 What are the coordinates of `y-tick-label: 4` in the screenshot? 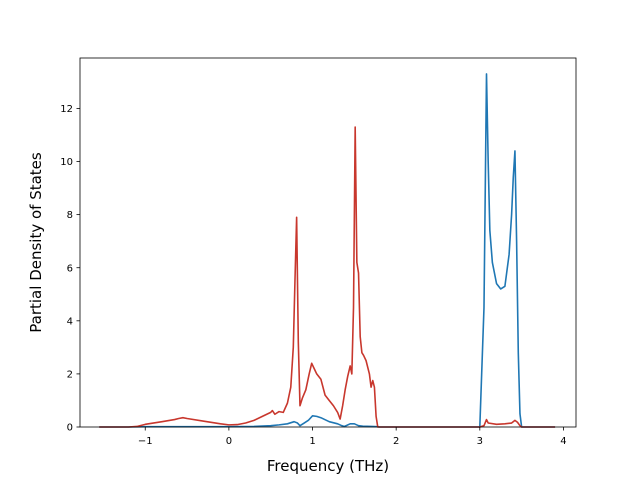 It's located at (70, 321).